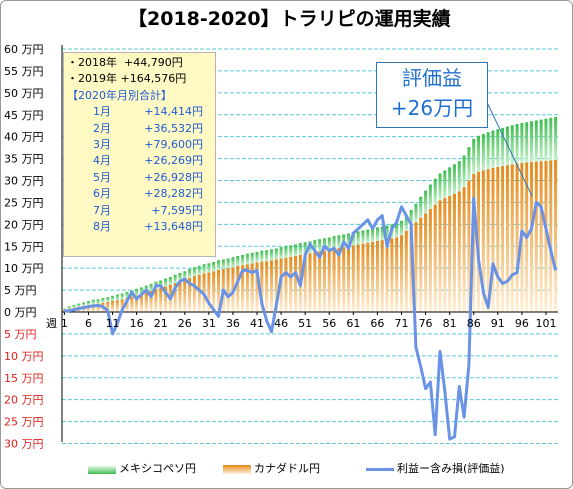 This screenshot has width=573, height=489. Describe the element at coordinates (24, 93) in the screenshot. I see `y-tick-label: 50 万円` at that location.